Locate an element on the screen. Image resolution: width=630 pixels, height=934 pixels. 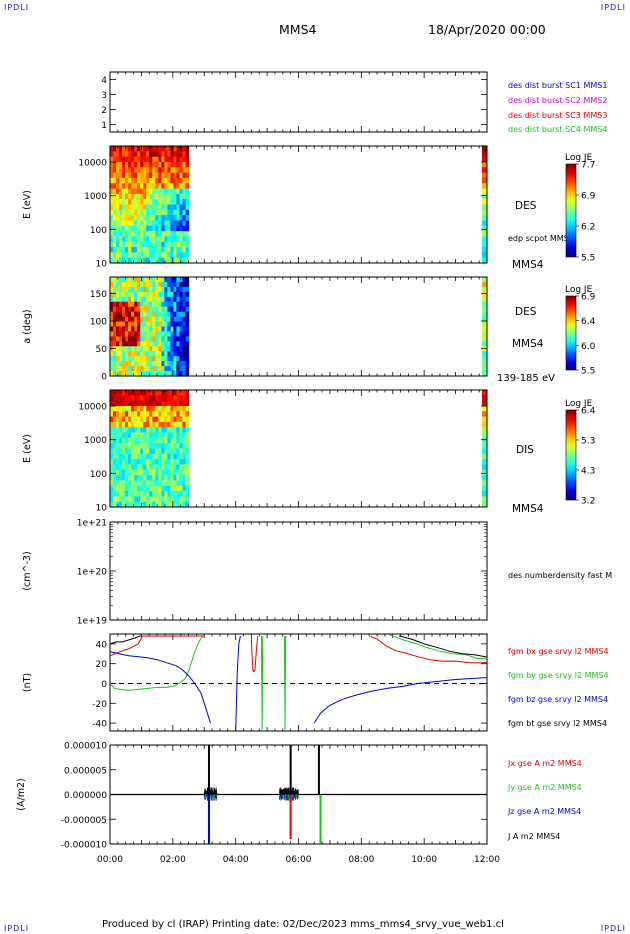
des-pitch-y-tick-label: 50 is located at coordinates (102, 350).